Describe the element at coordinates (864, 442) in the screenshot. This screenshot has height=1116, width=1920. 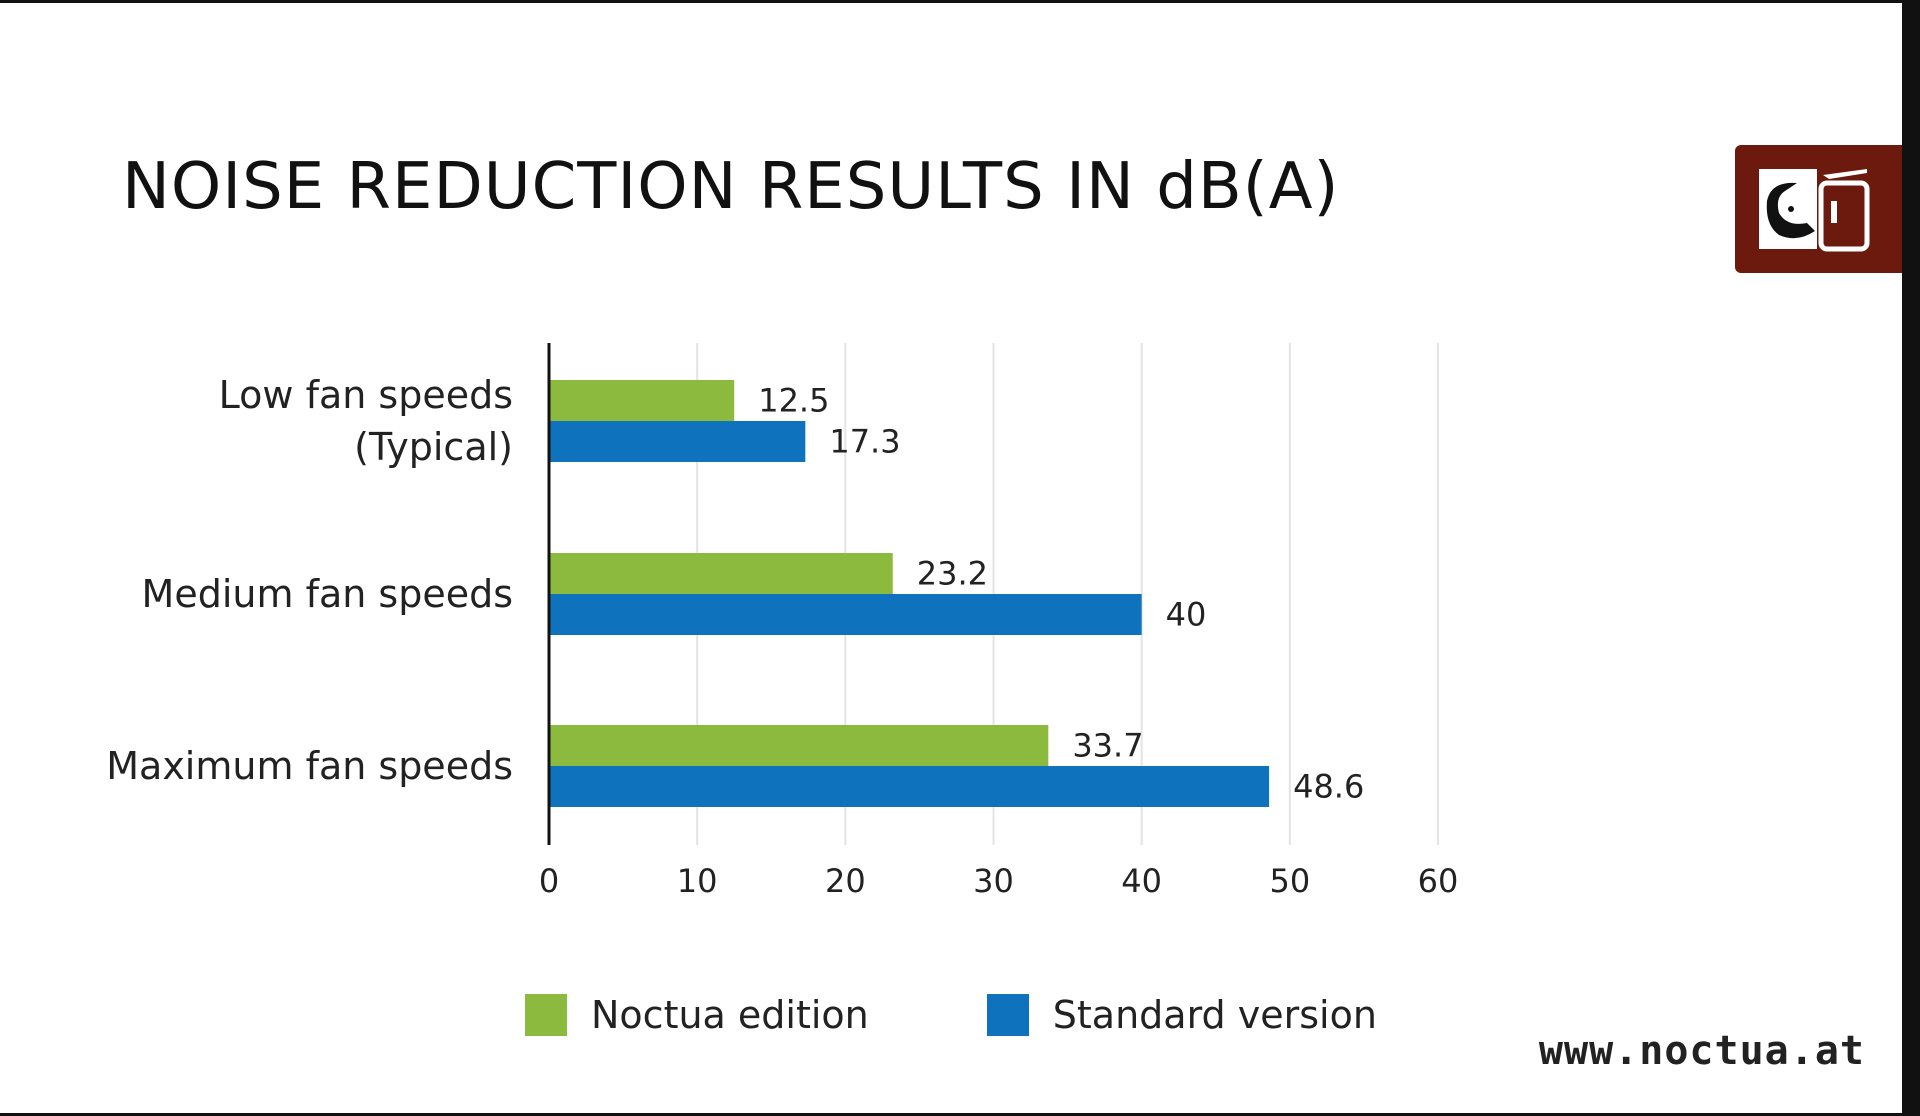
I see `data-label-standard-0: 17.3` at that location.